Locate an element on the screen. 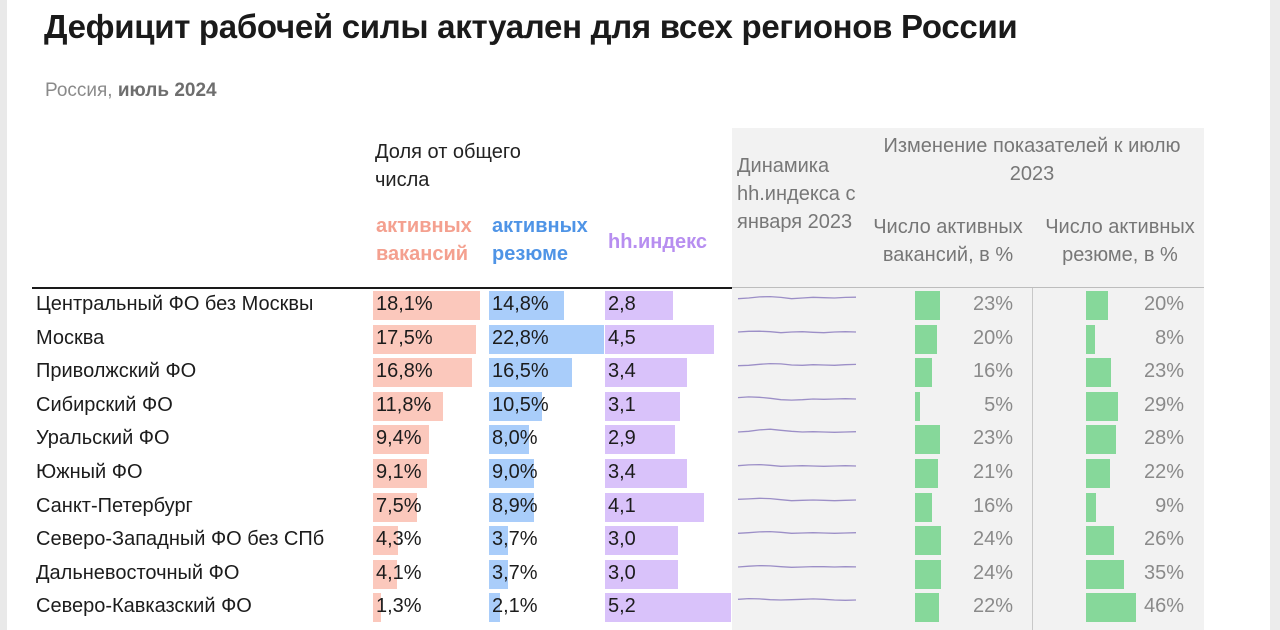  header-divider-panel is located at coordinates (968, 287).